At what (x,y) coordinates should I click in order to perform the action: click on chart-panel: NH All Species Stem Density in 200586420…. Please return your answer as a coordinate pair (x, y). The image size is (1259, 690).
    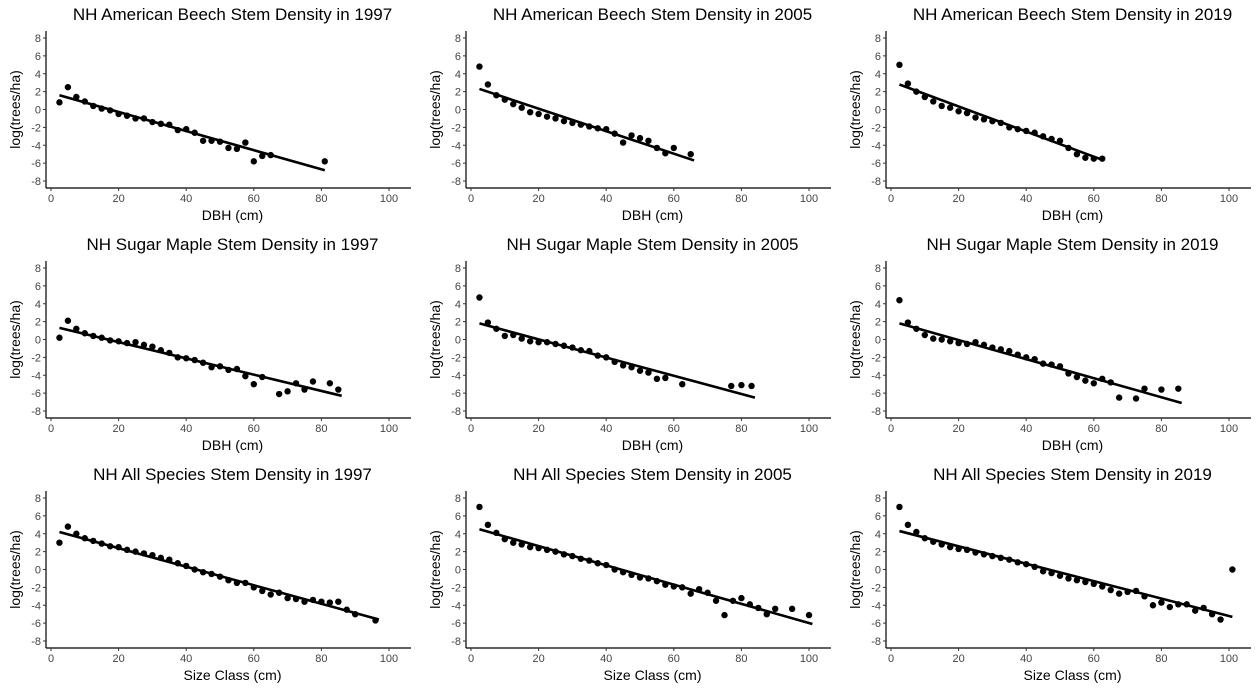
    Looking at the image, I should click on (629, 574).